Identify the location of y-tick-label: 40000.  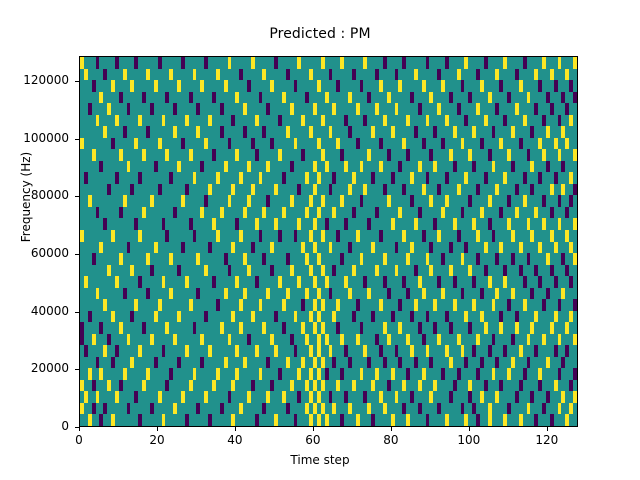
(49, 310).